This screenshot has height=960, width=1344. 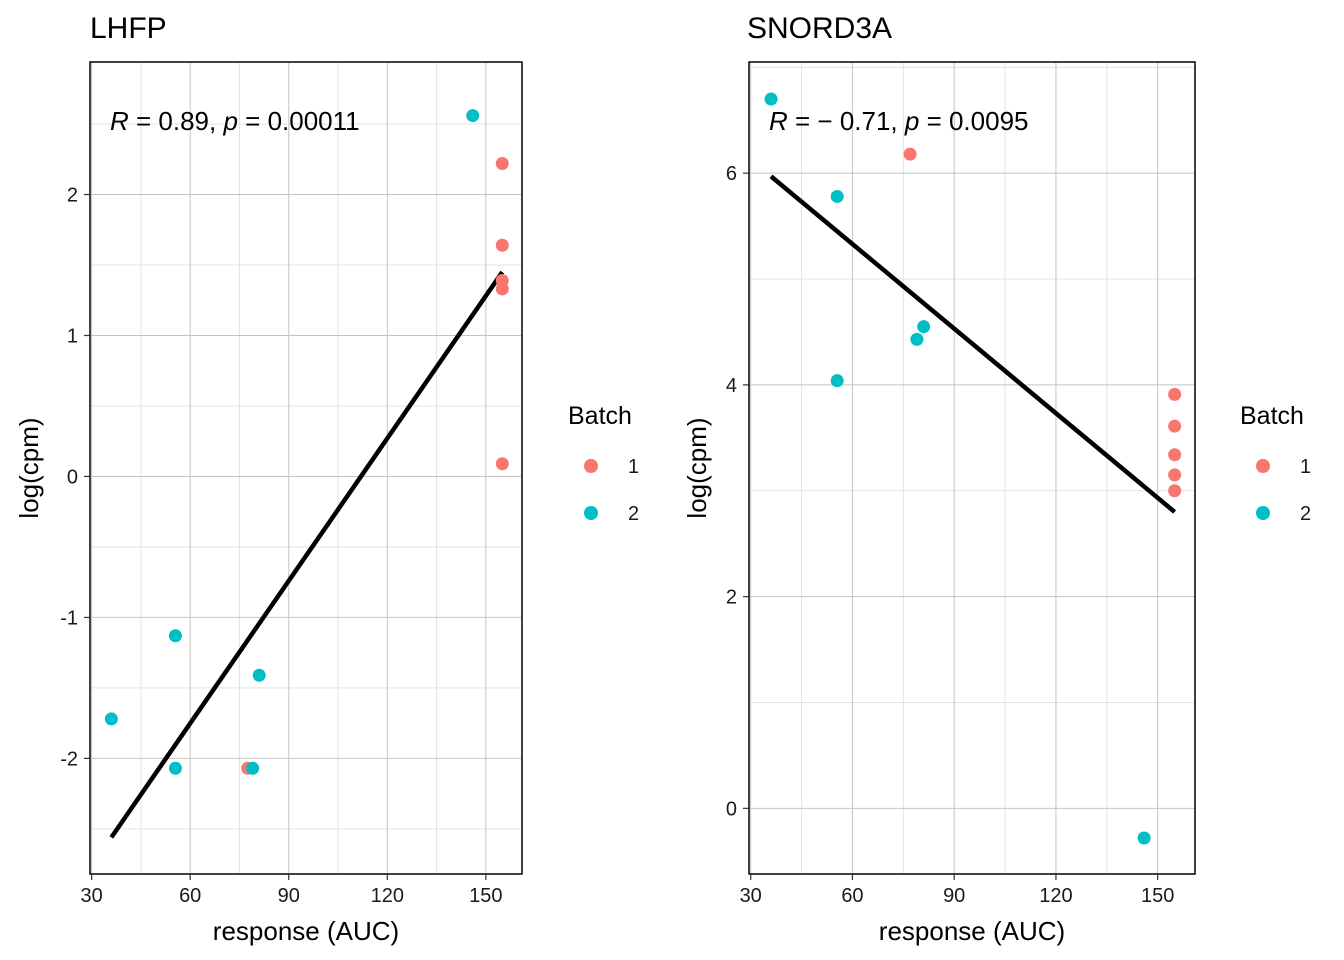 What do you see at coordinates (176, 121) in the screenshot?
I see `annotation-r-text: = 0.89,` at bounding box center [176, 121].